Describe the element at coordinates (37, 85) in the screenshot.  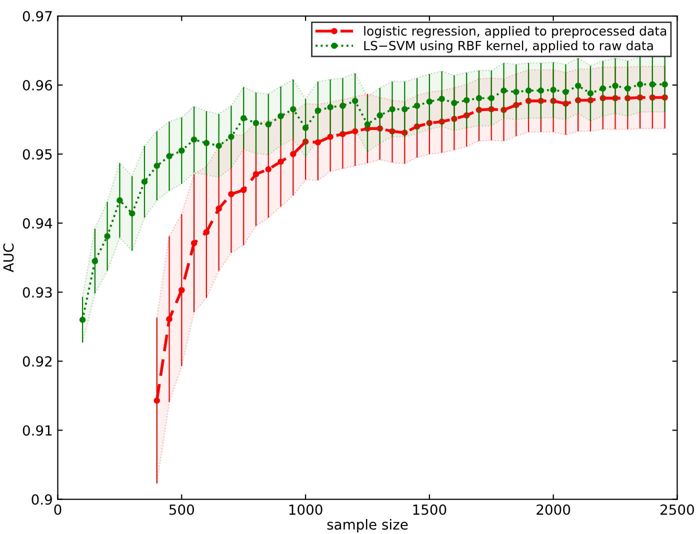
I see `y-tick-label: 0.96` at that location.